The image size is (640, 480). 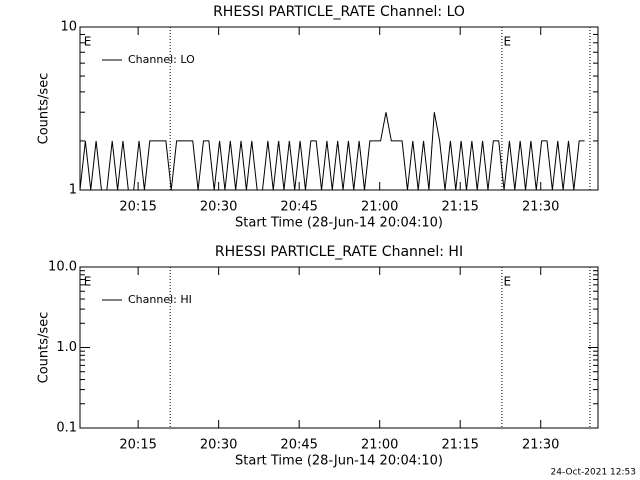 What do you see at coordinates (68, 27) in the screenshot?
I see `y-tick-label: 10` at bounding box center [68, 27].